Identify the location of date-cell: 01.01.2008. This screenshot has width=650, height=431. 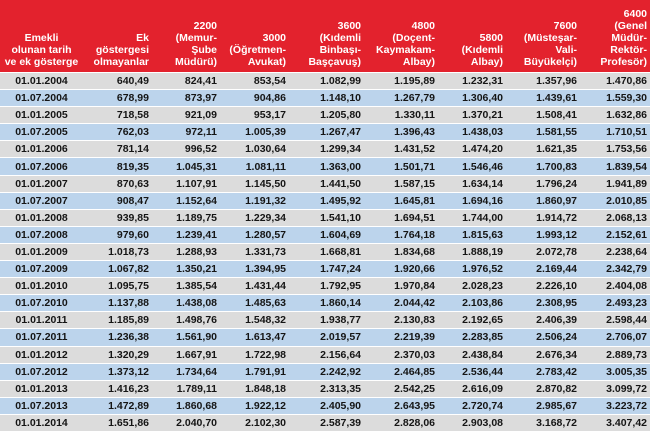
(41, 217).